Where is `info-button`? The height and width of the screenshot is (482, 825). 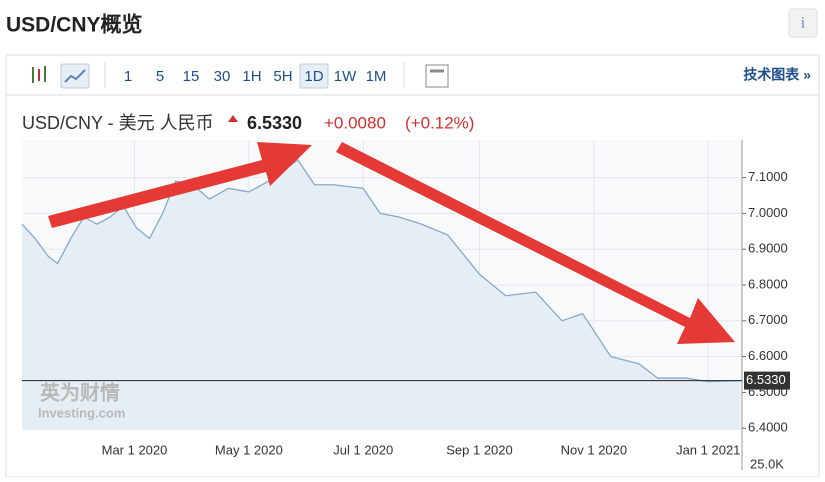
info-button is located at coordinates (803, 23).